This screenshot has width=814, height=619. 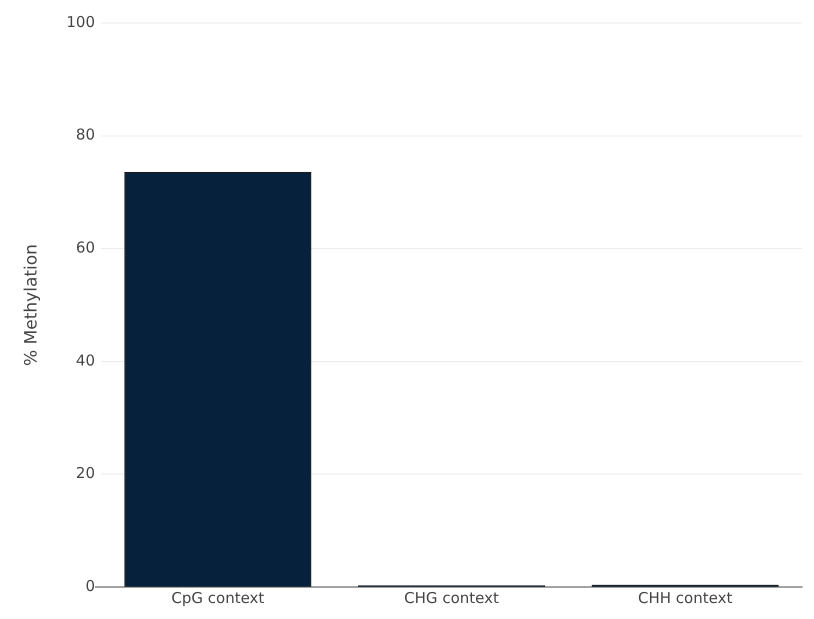 I want to click on y-tick-label: 80, so click(x=86, y=135).